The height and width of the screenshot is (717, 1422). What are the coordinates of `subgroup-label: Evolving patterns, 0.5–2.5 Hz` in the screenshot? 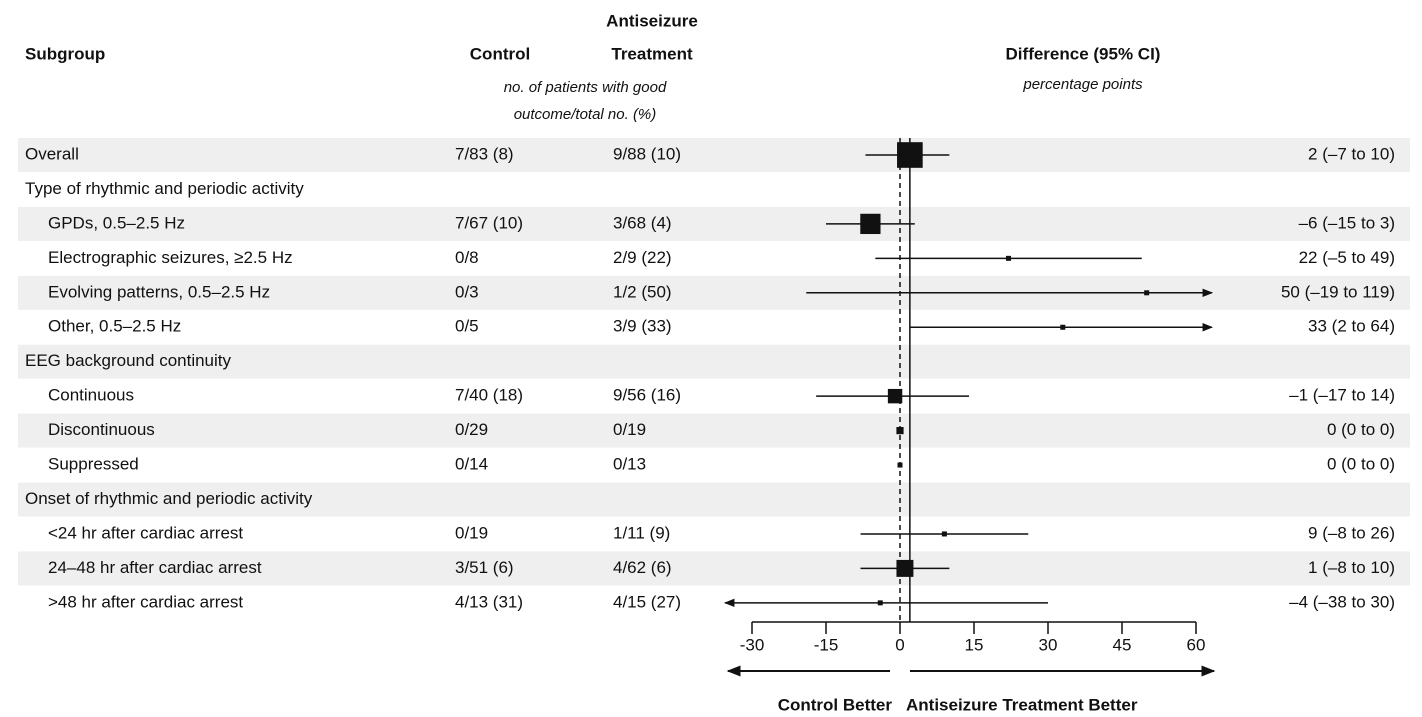 It's located at (159, 291).